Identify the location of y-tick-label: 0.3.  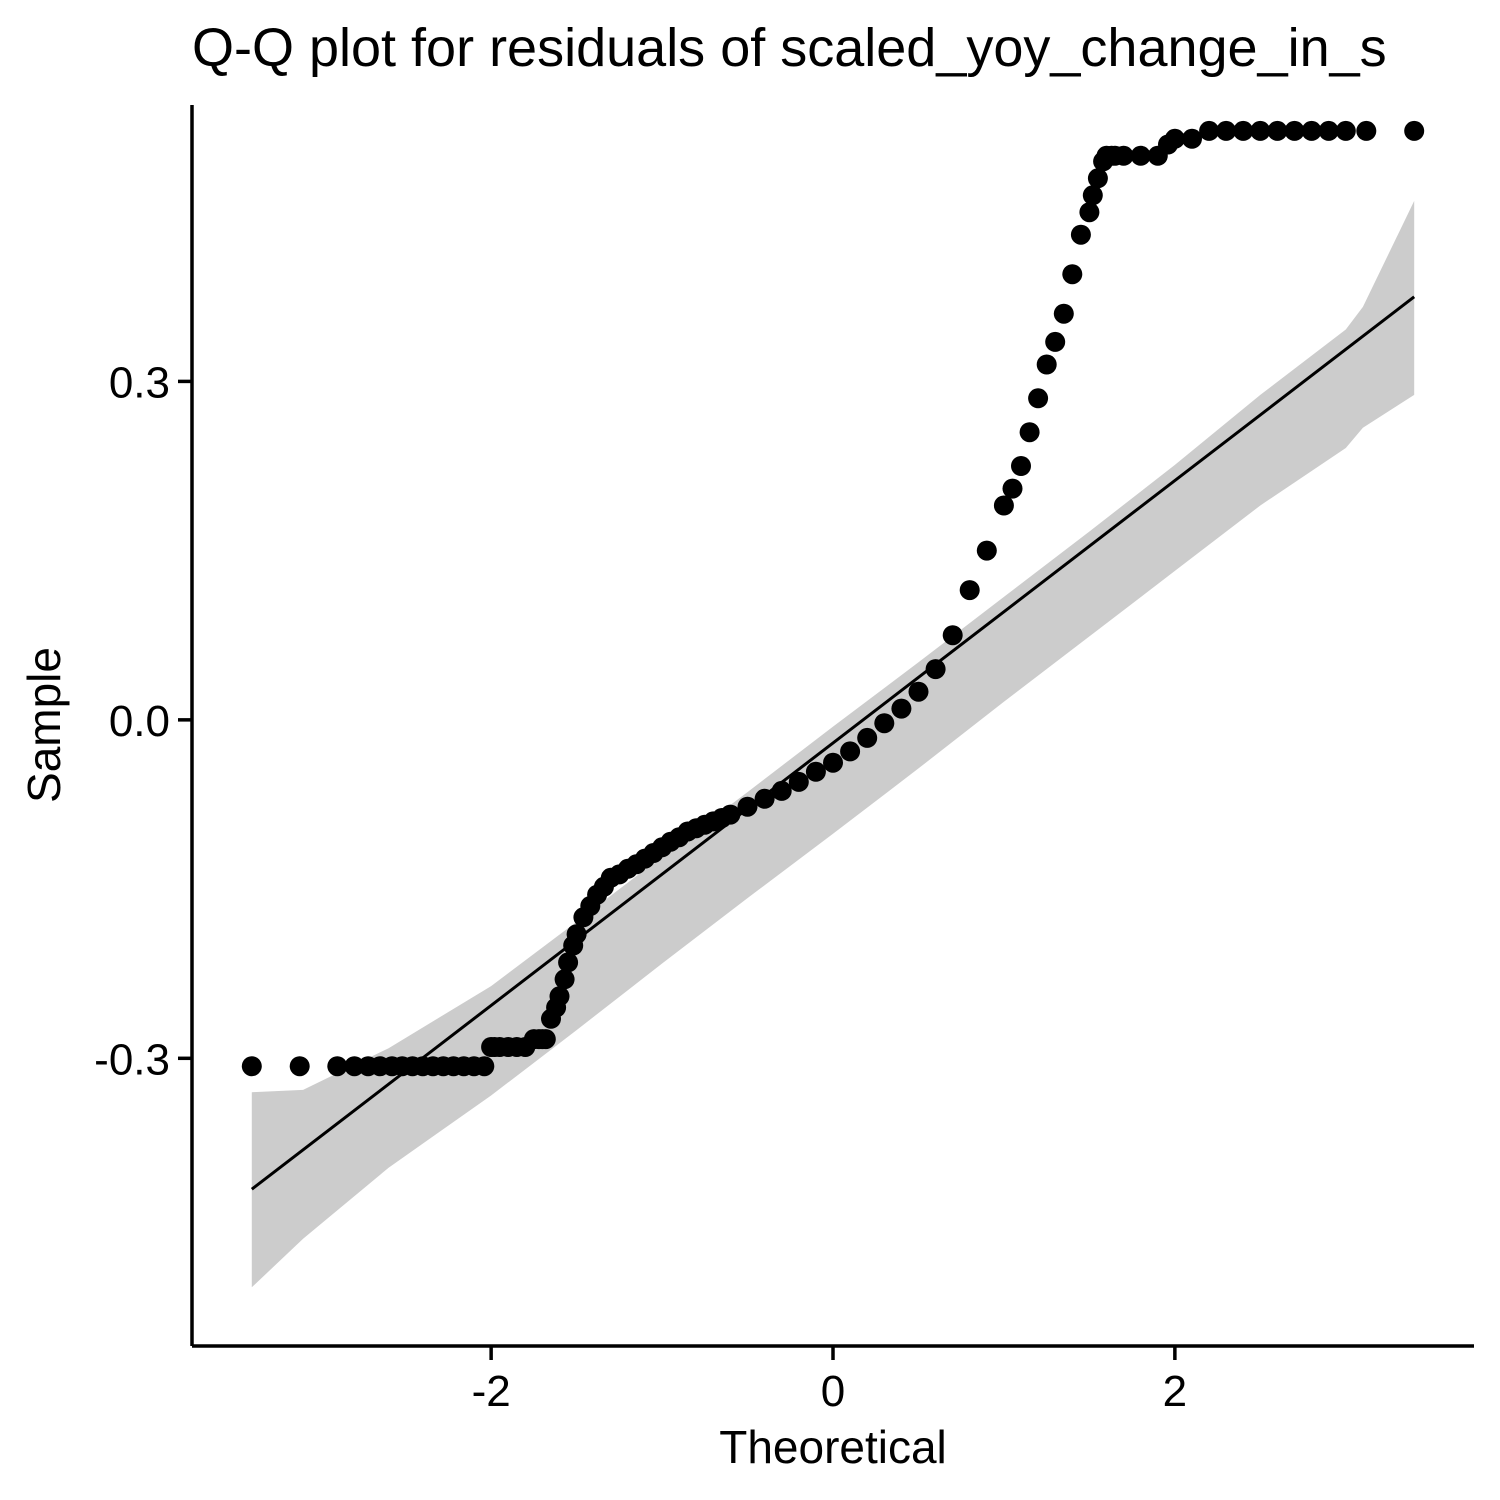
(139, 382).